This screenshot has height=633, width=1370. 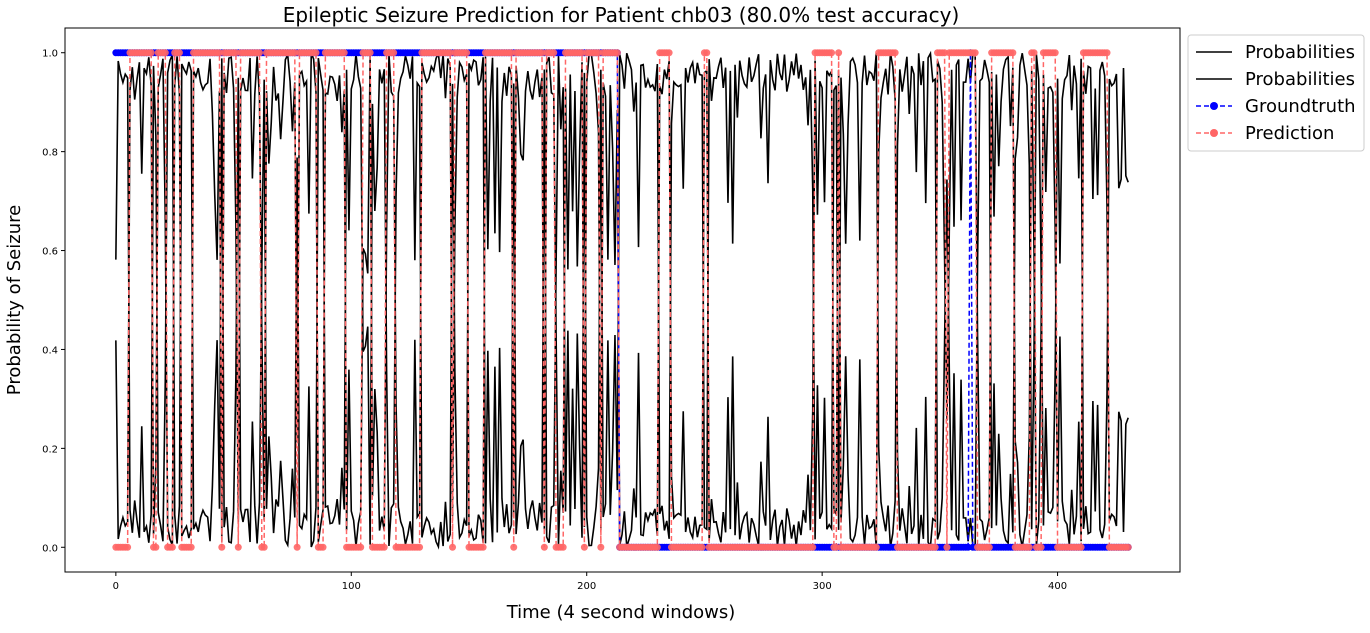 I want to click on x-tick-label: 200, so click(x=586, y=586).